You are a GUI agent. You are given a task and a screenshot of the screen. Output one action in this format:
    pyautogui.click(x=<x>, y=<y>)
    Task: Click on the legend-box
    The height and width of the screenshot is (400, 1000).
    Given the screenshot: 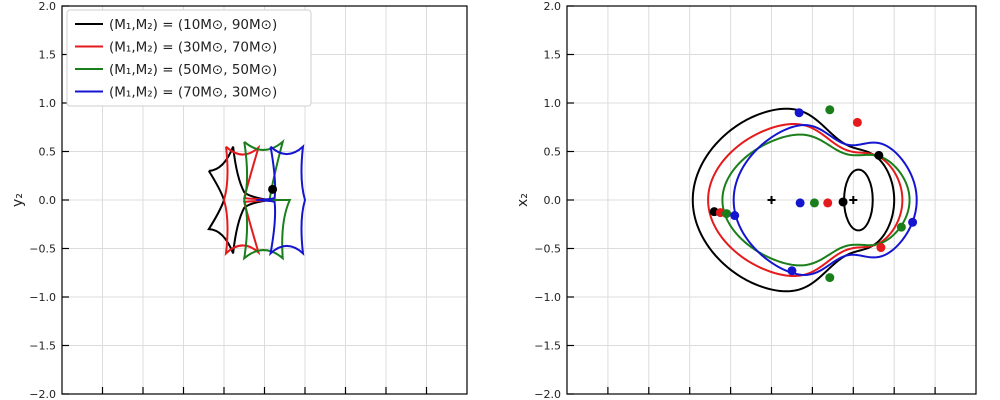 What is the action you would take?
    pyautogui.click(x=189, y=58)
    